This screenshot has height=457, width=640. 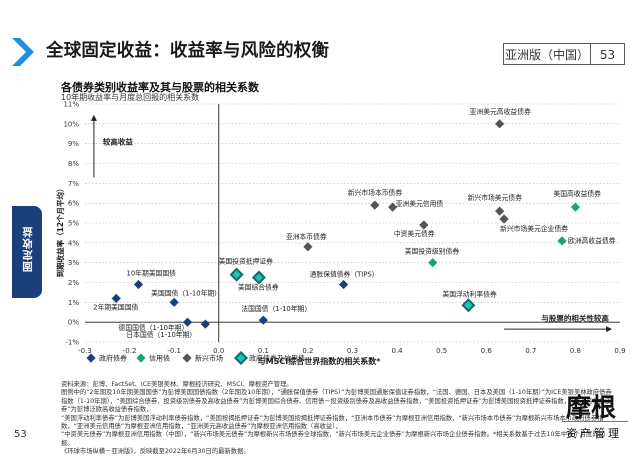 I want to click on x-tick-label: 0.9, so click(x=619, y=351).